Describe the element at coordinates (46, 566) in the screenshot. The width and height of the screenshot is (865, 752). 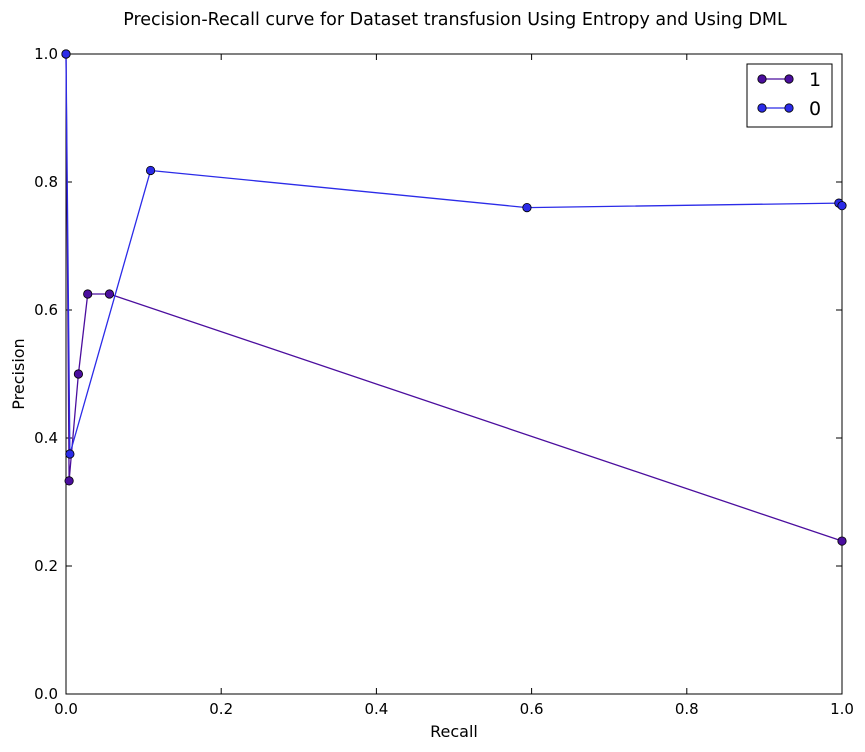
I see `y-tick-label: 0.2` at that location.